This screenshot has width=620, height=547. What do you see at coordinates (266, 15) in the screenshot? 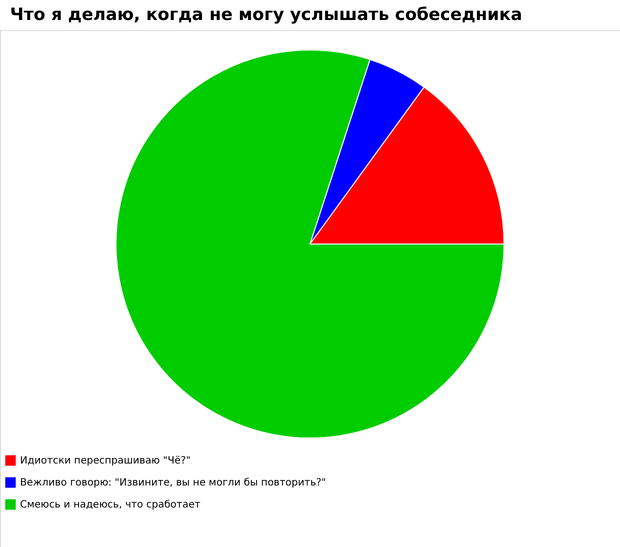
I see `chart-title: Что я делаю, когда не могу услышать собеседника` at bounding box center [266, 15].